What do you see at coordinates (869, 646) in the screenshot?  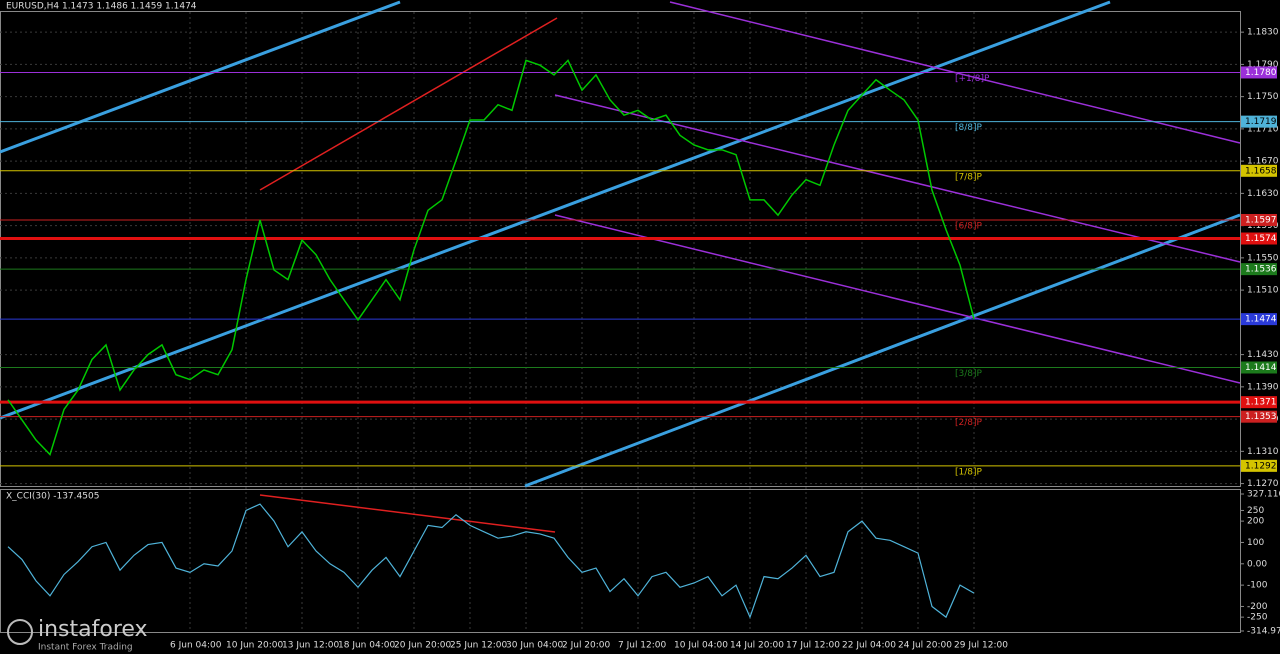 I see `x-tick-label: 22 Jul 04:00` at bounding box center [869, 646].